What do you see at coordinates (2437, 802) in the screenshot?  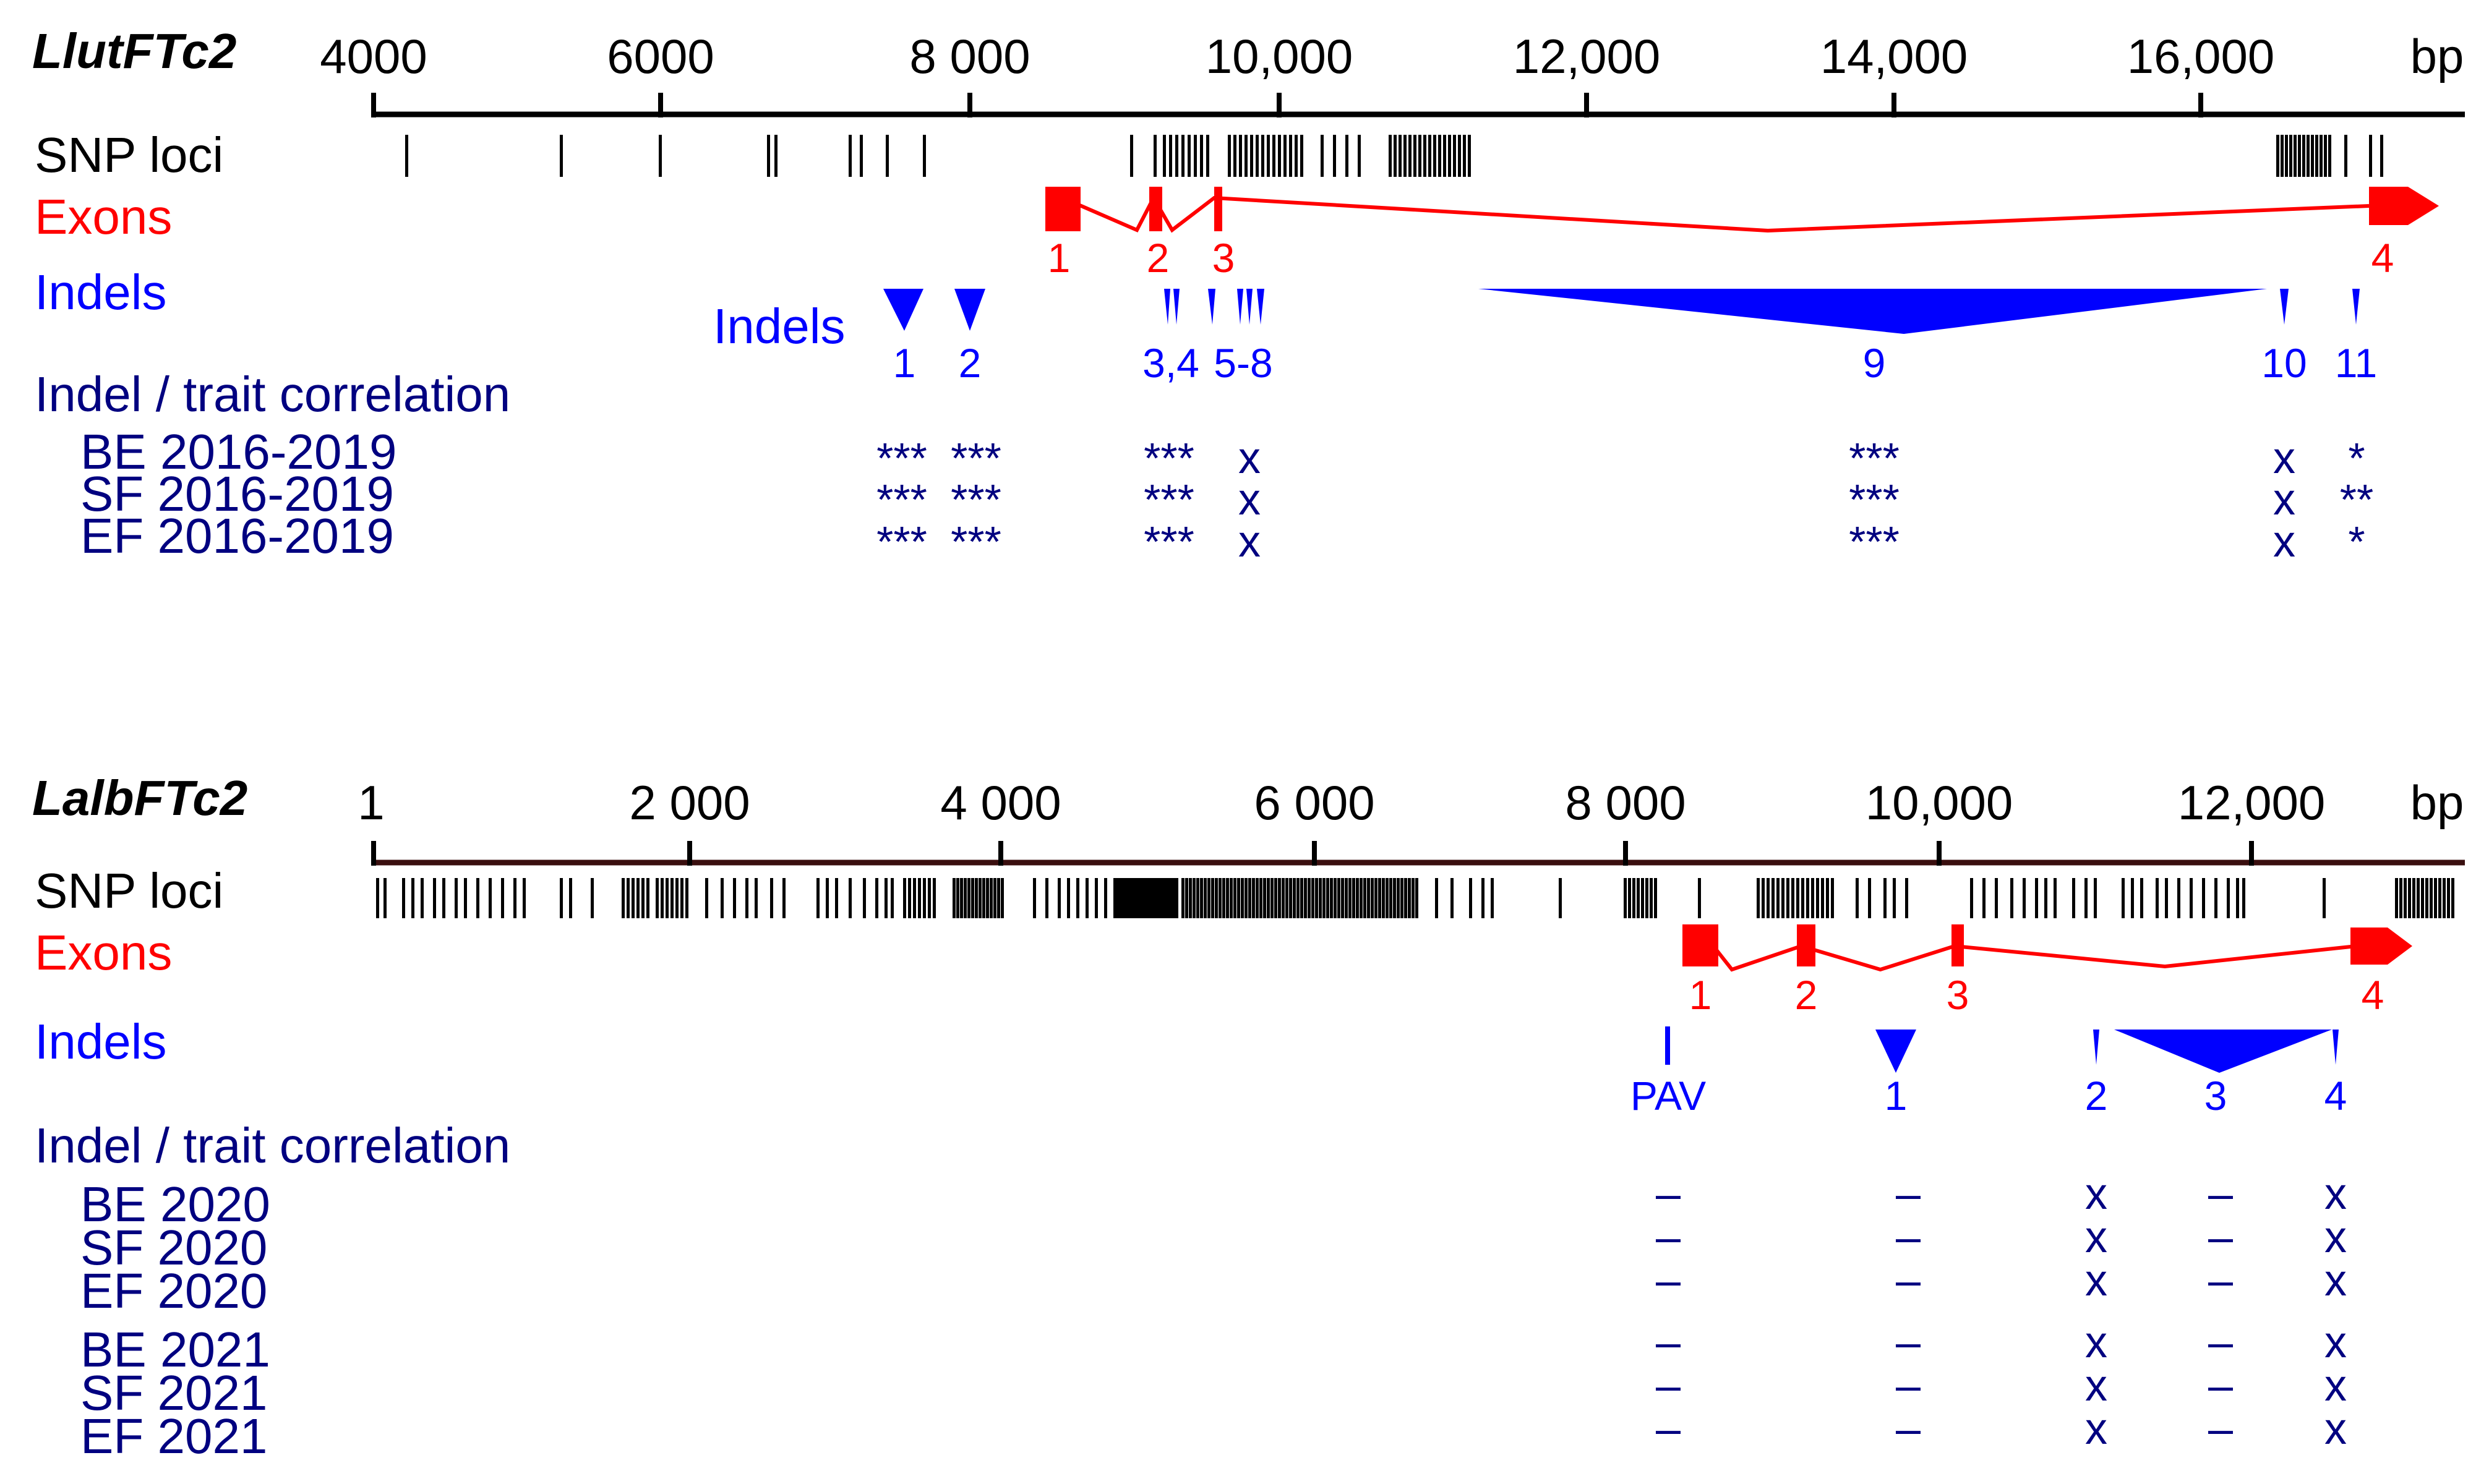 I see `axis-unit-label: bp` at bounding box center [2437, 802].